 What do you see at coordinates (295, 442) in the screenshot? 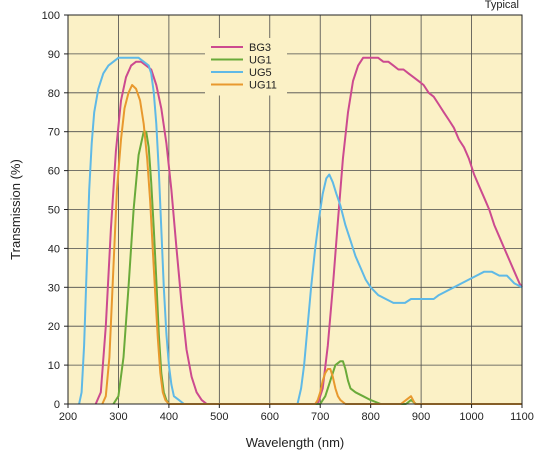
I see `x-axis-label: Wavelength (nm)` at bounding box center [295, 442].